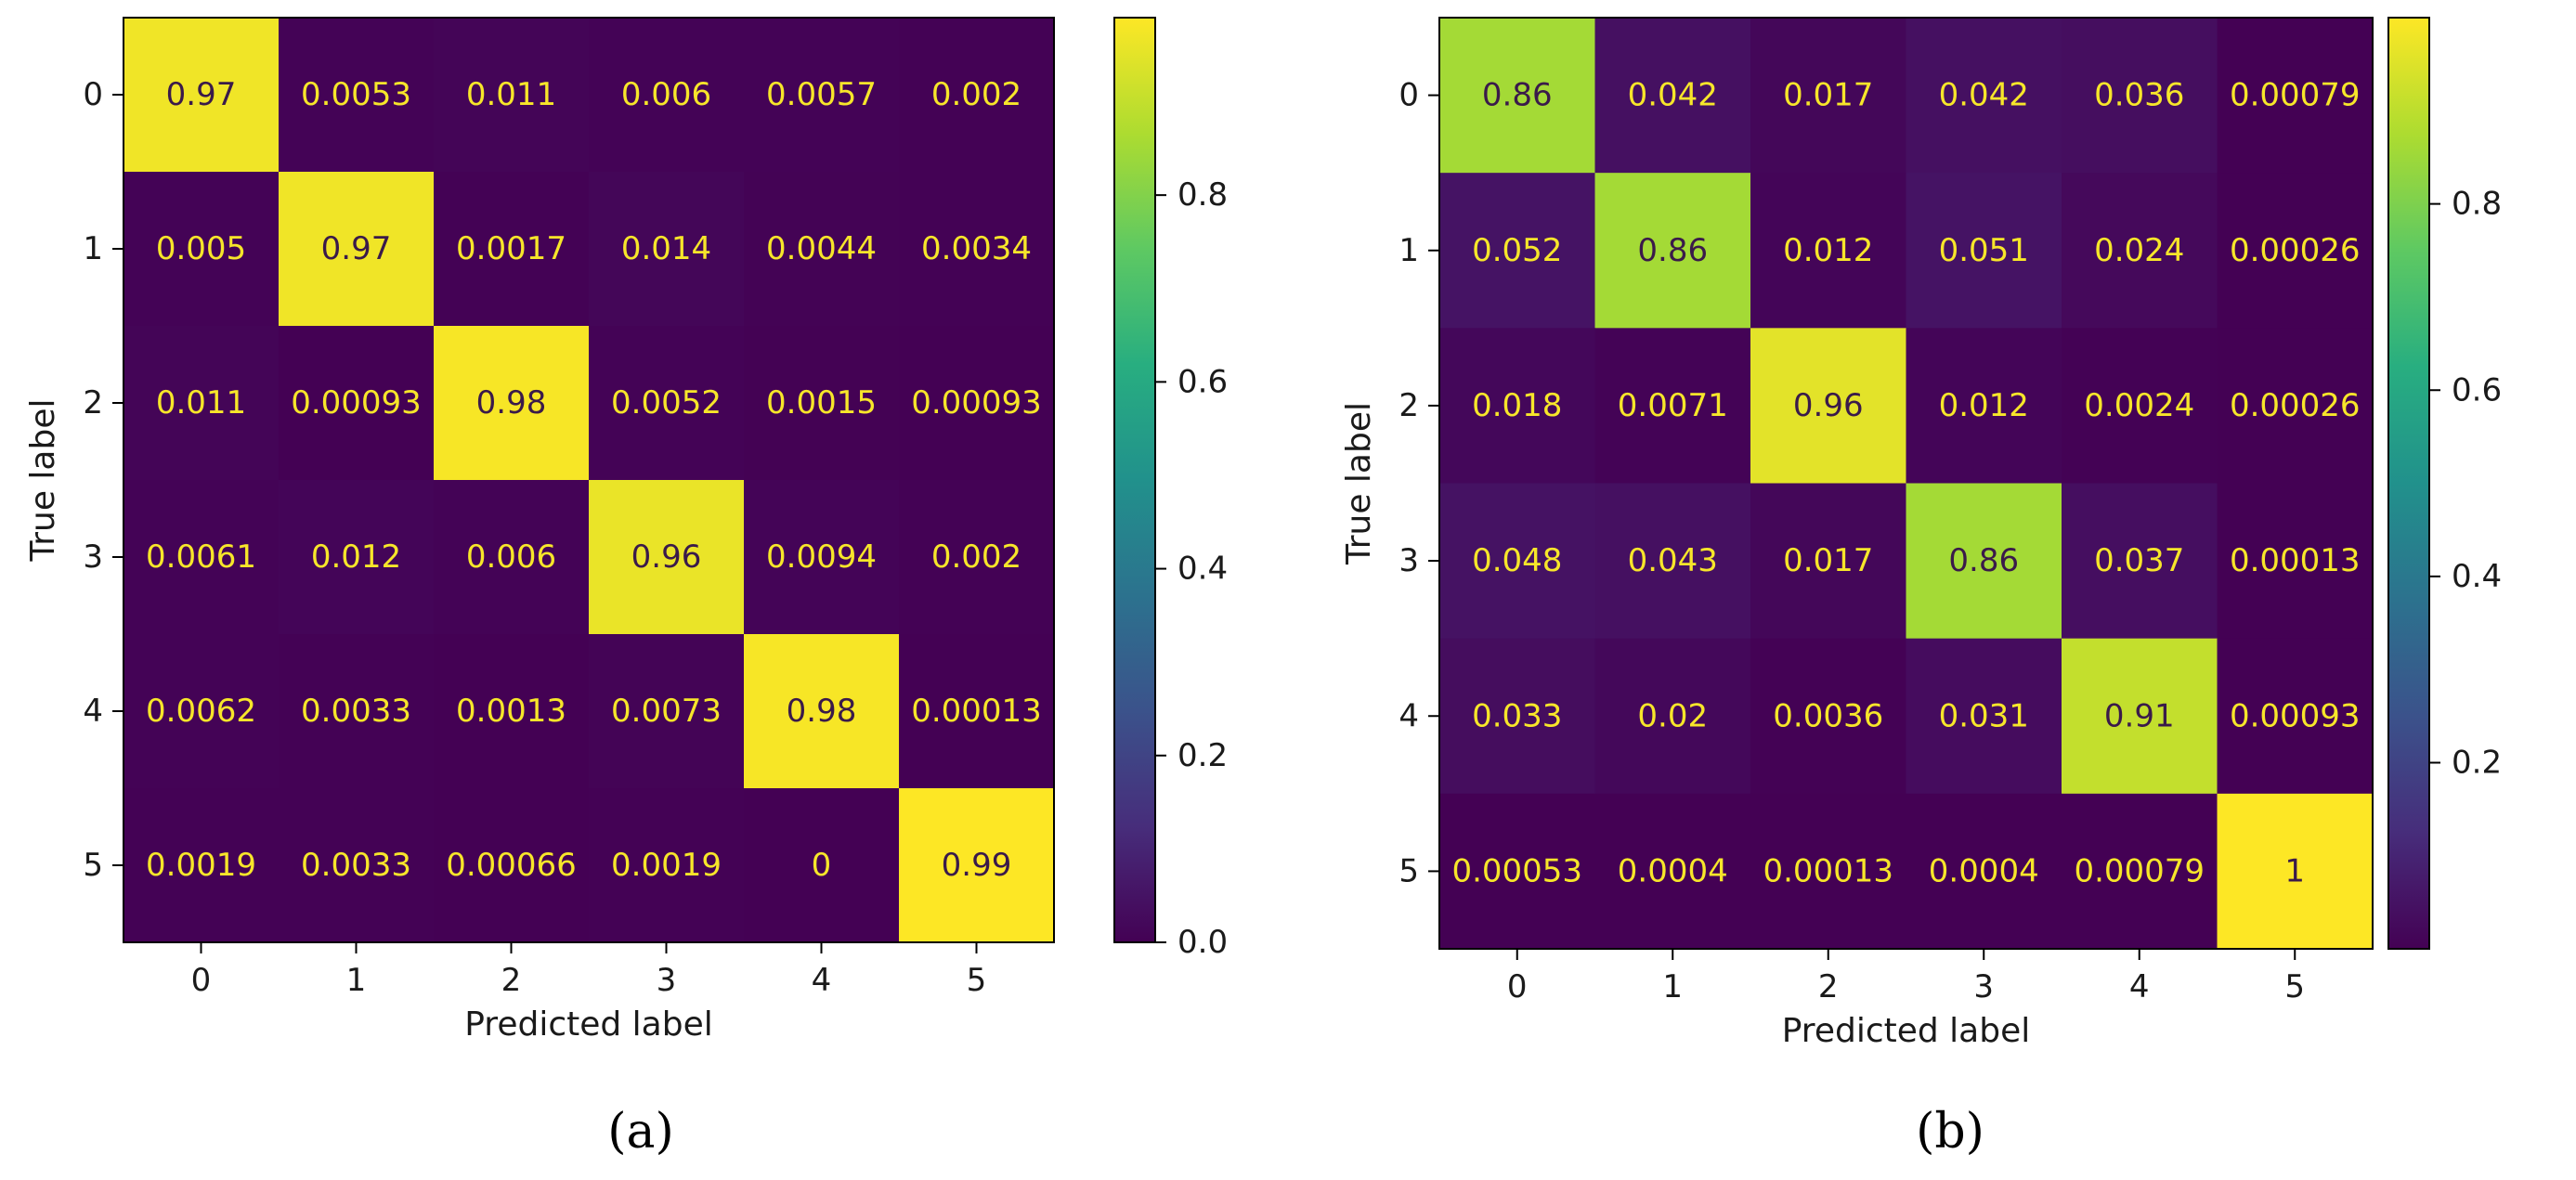 Image resolution: width=2576 pixels, height=1180 pixels. Describe the element at coordinates (2139, 986) in the screenshot. I see `x-tick-label: 4` at that location.